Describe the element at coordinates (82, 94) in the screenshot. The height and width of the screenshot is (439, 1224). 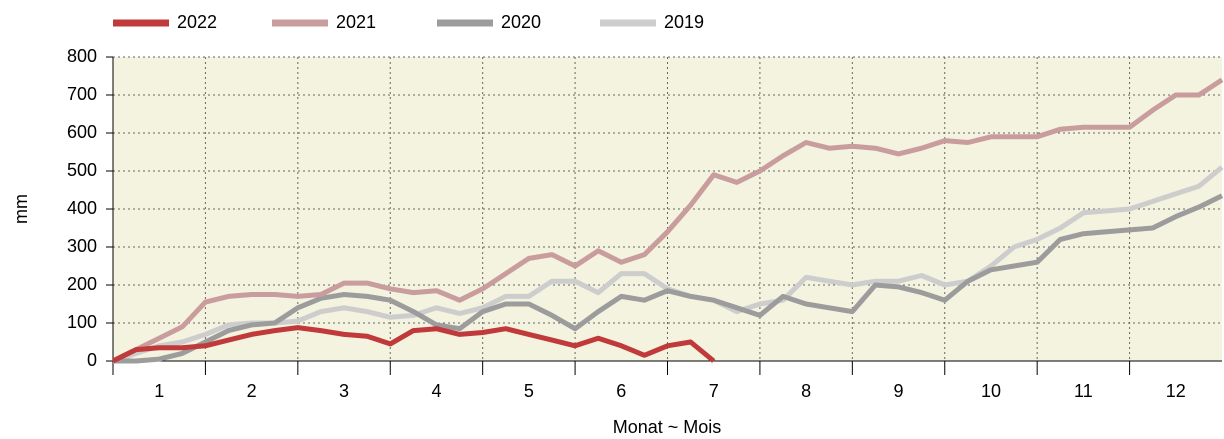
I see `y-tick-label: 700` at that location.